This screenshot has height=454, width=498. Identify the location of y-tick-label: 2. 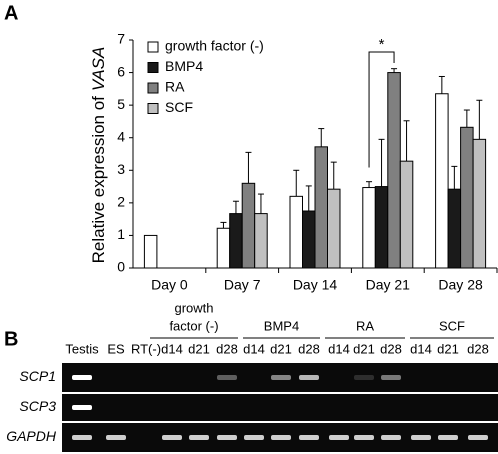
(121, 202).